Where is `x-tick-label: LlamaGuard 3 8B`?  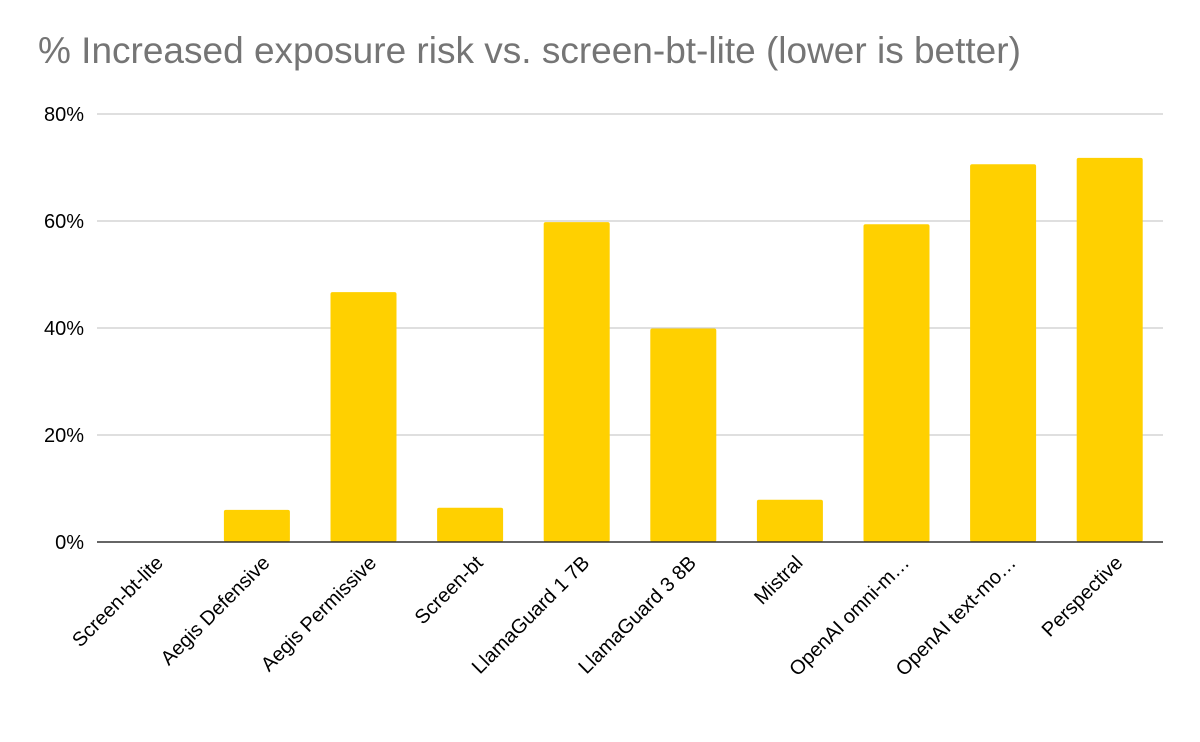 x-tick-label: LlamaGuard 3 8B is located at coordinates (637, 615).